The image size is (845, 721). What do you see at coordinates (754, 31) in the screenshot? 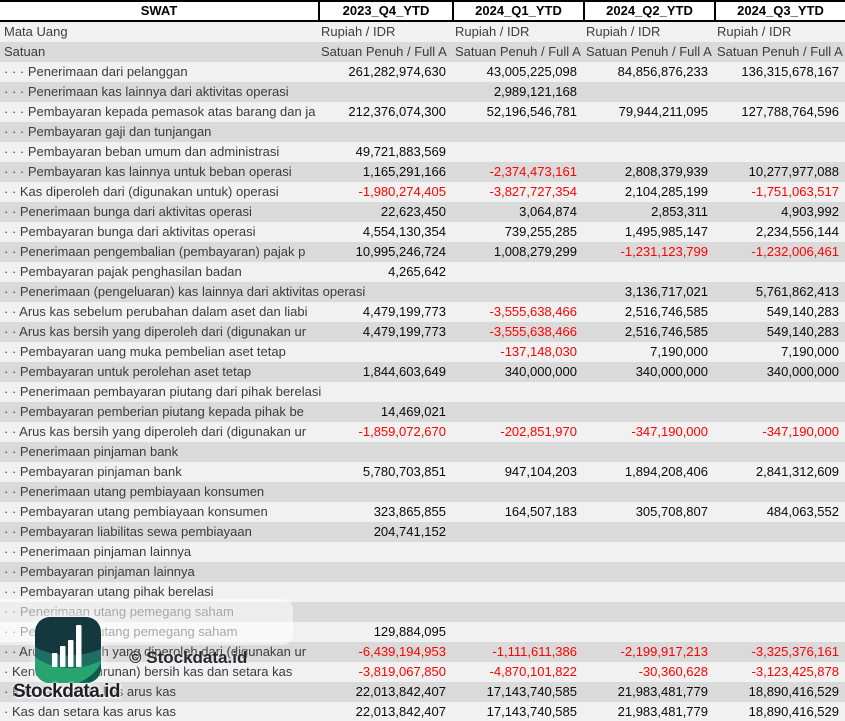
I see `value-cell-q3-2024: Rupiah / IDR` at bounding box center [754, 31].